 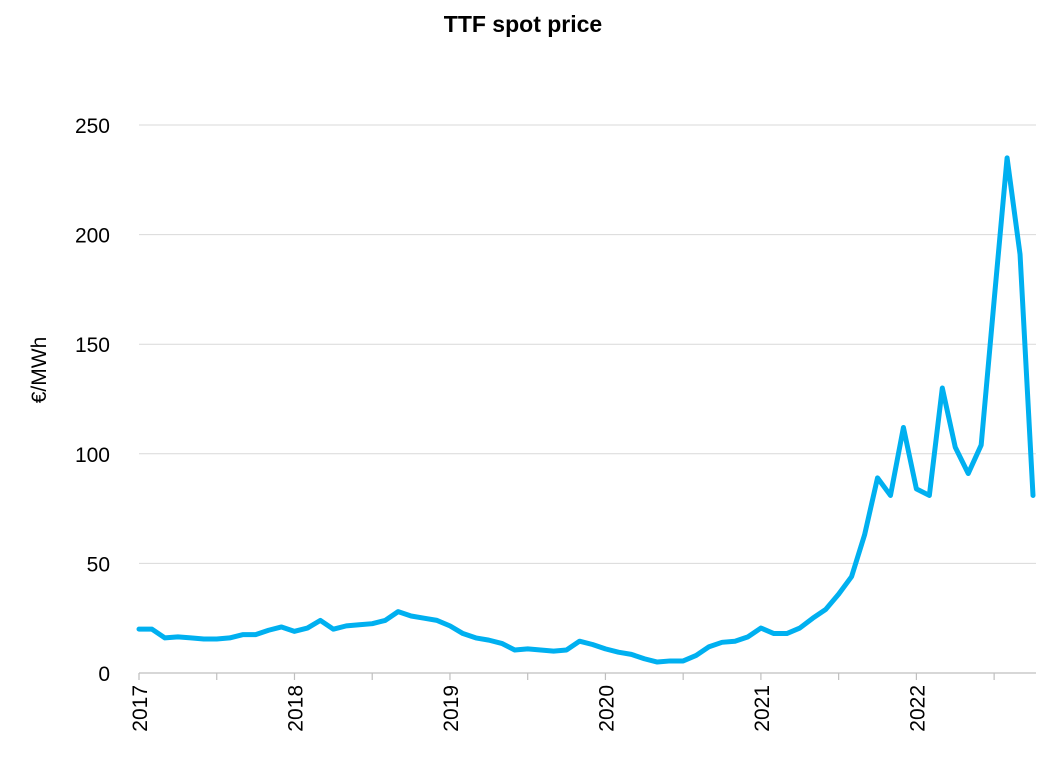 What do you see at coordinates (917, 708) in the screenshot?
I see `x-tick-label: 2022` at bounding box center [917, 708].